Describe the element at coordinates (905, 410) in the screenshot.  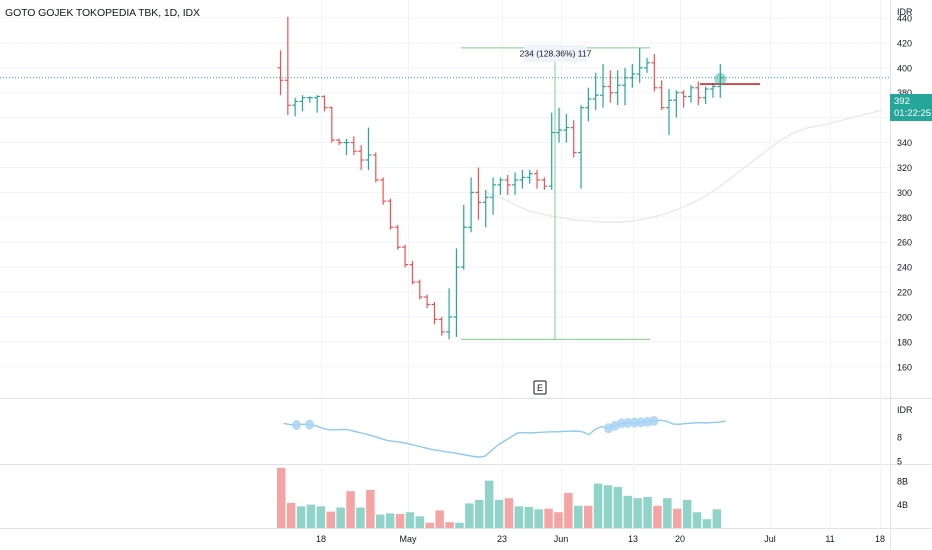
I see `oscillator-currency-label: IDR` at that location.